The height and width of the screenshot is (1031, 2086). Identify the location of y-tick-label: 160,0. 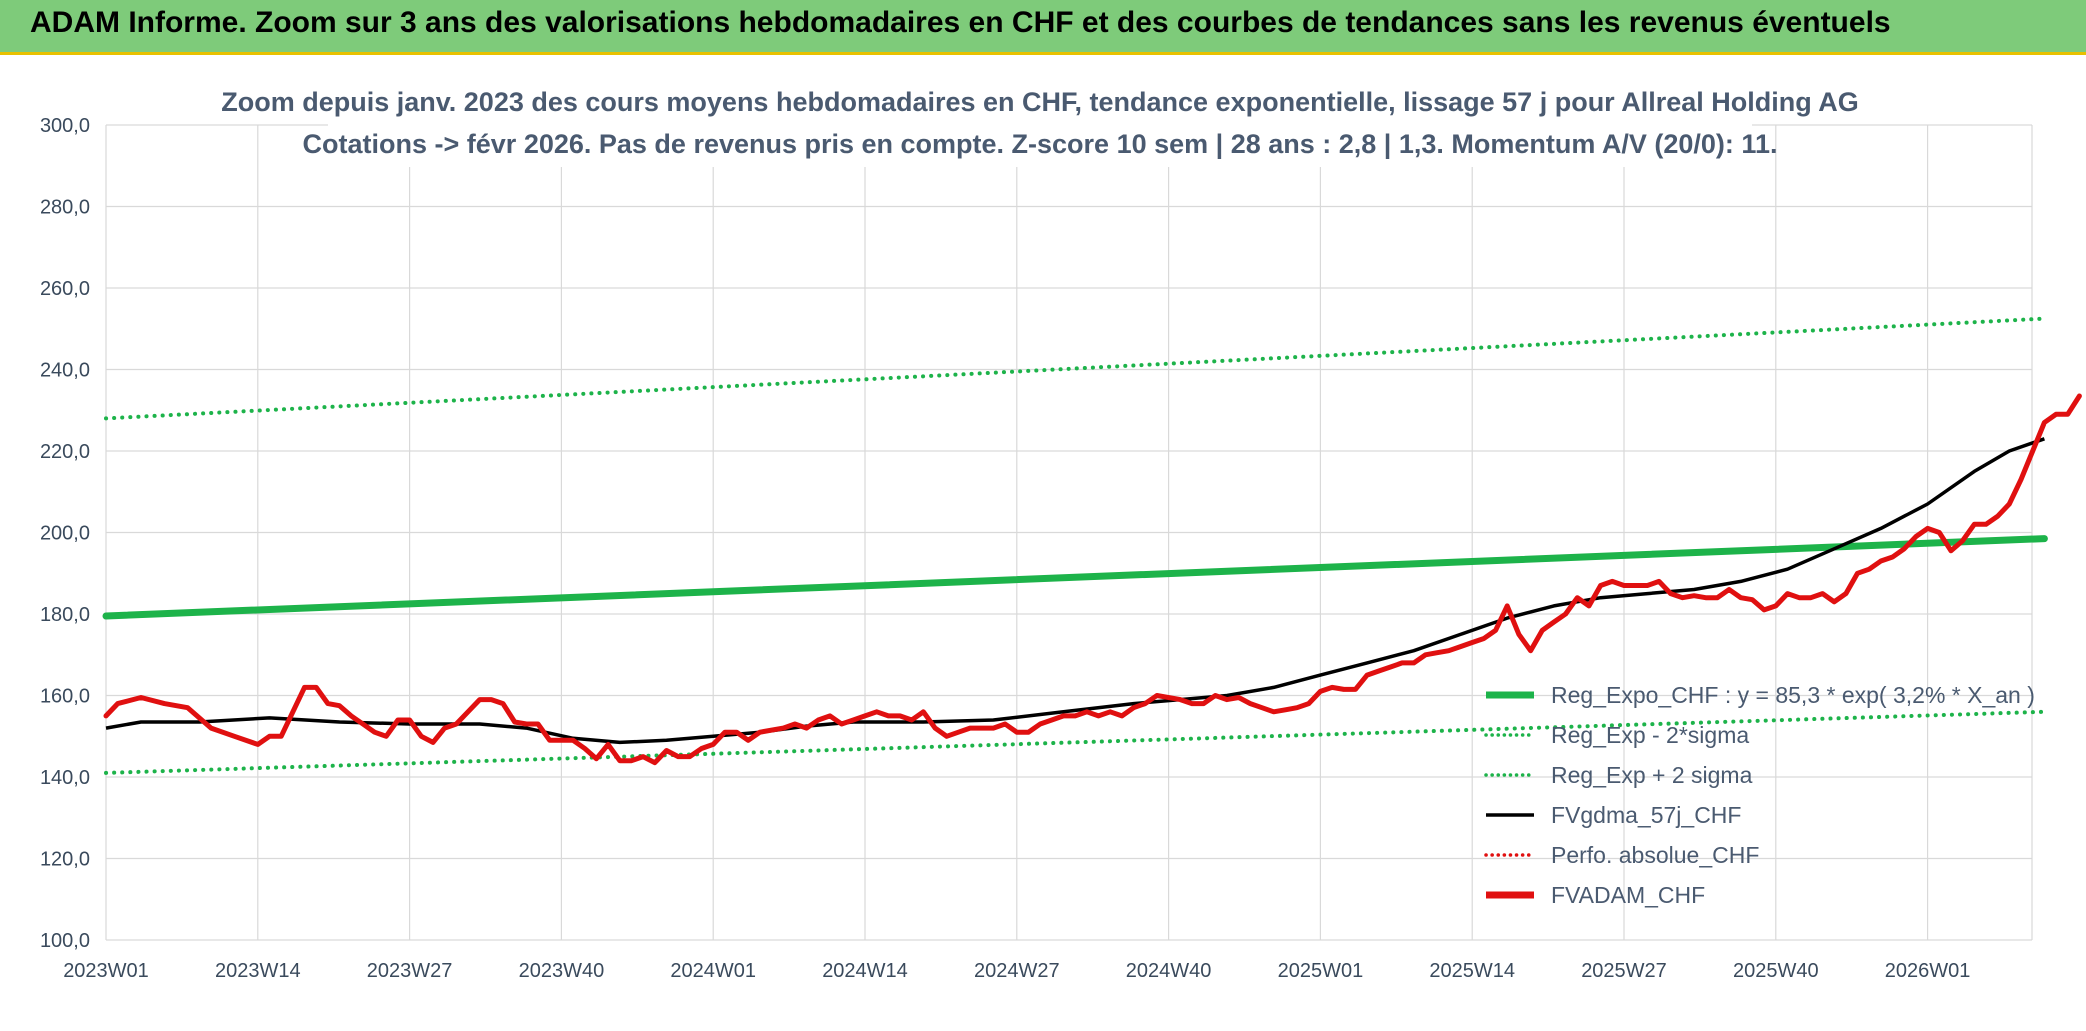
(65, 697).